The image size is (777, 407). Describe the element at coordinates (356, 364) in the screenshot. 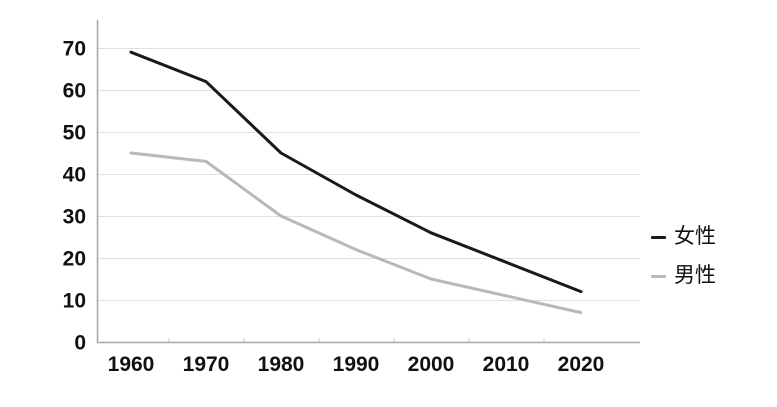

I see `x-tick-label-1990: 1990` at that location.